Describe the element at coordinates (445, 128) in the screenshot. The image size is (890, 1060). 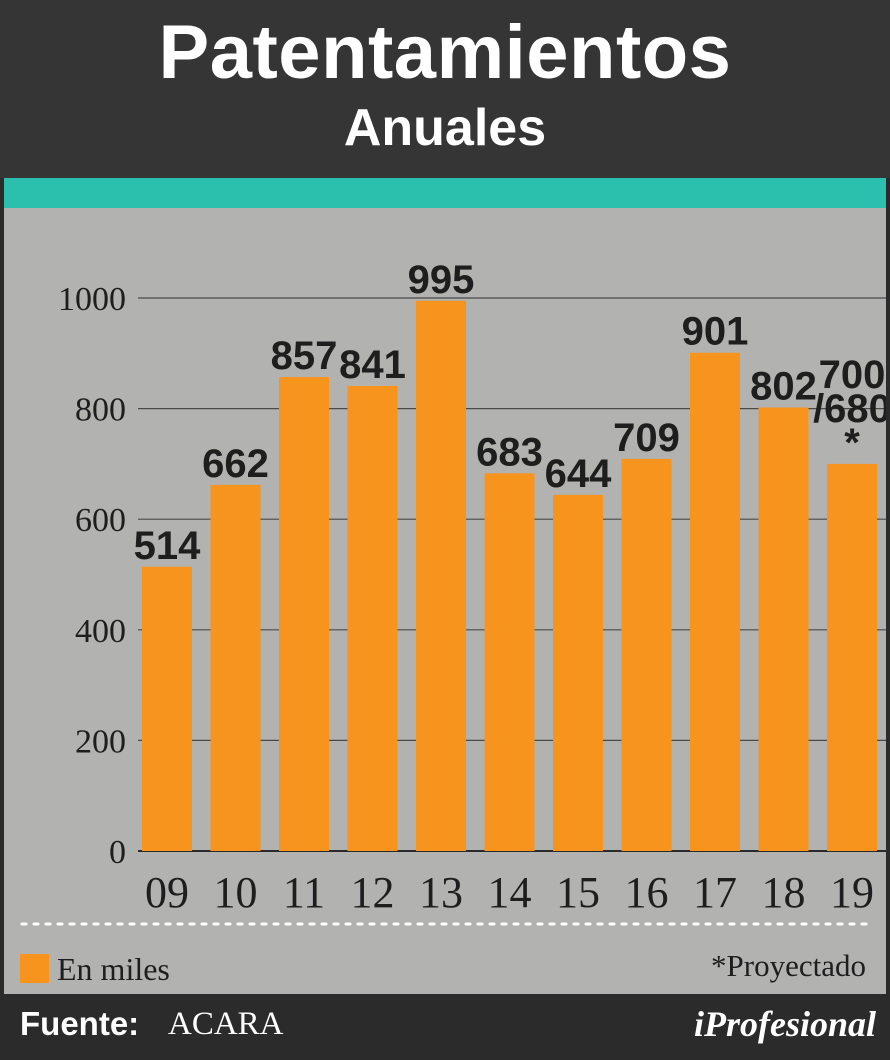
I see `chart-subtitle: Anuales` at that location.